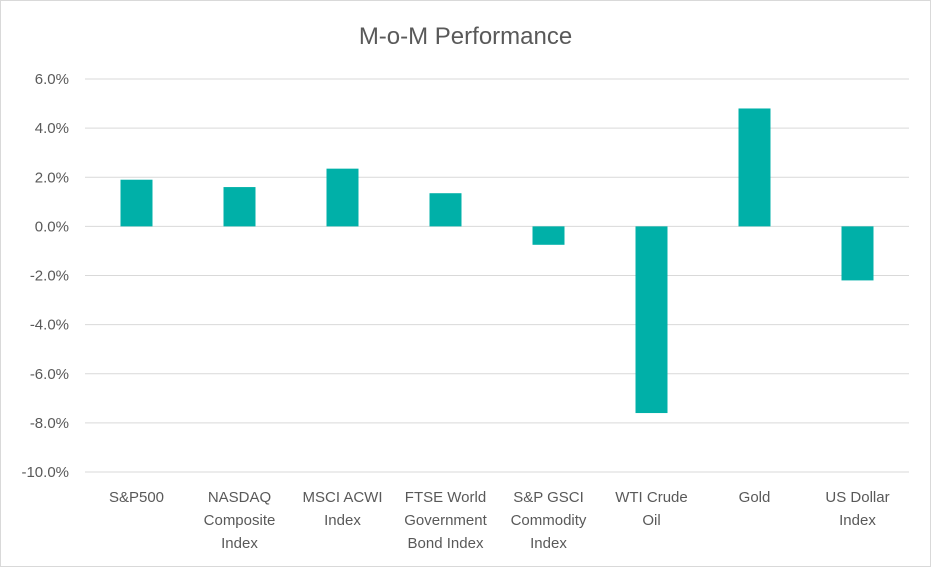 This screenshot has width=931, height=567. Describe the element at coordinates (549, 520) in the screenshot. I see `x-category-label: S&P GSCI Commodity Index` at that location.